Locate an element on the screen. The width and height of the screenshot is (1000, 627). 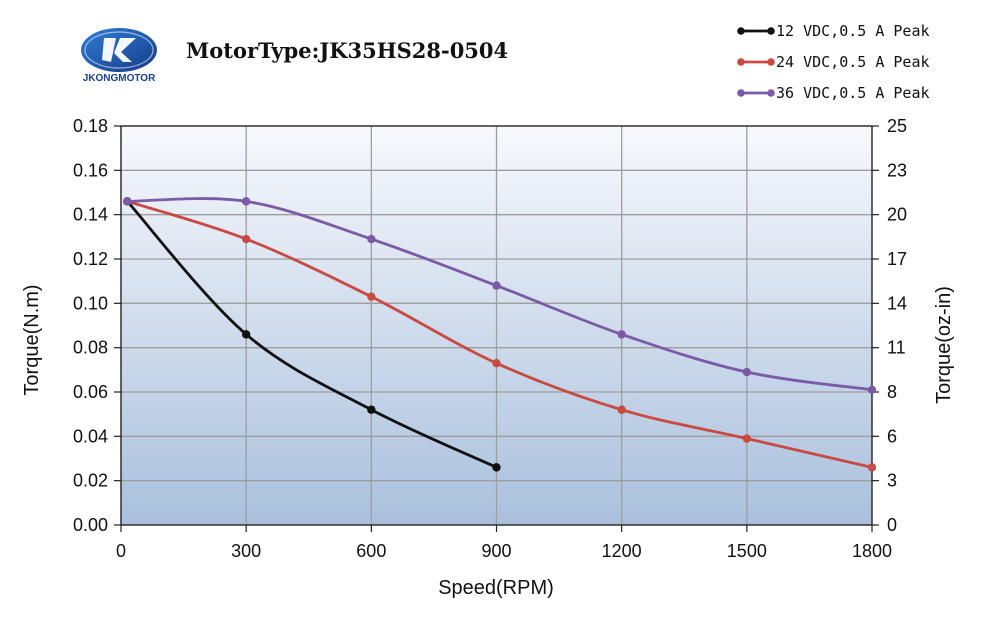
legend-item: 24 VDC,0.5 A Peak is located at coordinates (833, 62).